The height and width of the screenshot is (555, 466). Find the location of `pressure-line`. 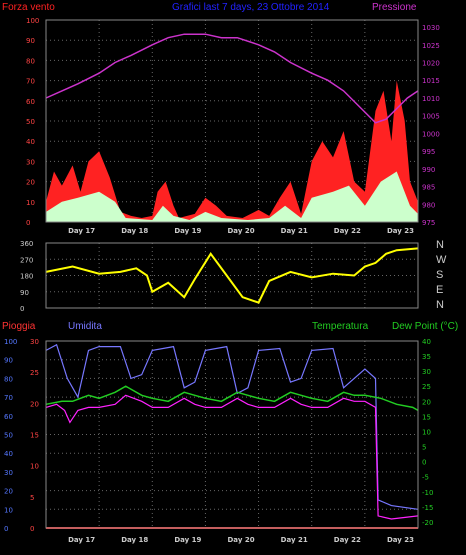

pressure-line is located at coordinates (232, 78).